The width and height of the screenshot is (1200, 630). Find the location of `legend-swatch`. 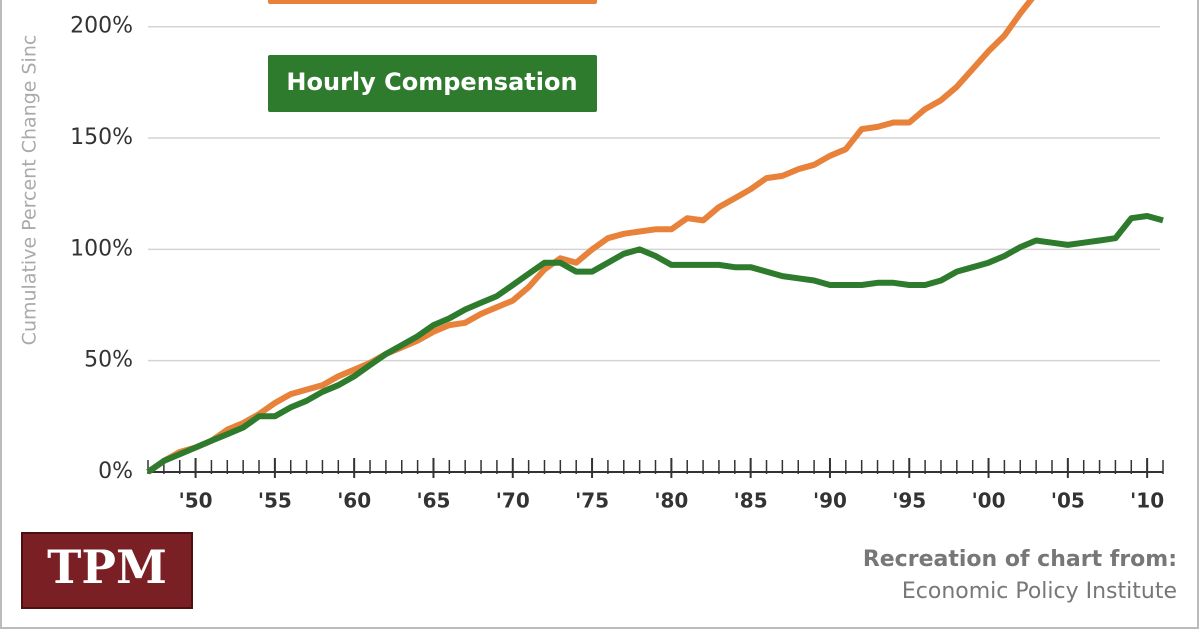

legend-swatch is located at coordinates (432, 2).